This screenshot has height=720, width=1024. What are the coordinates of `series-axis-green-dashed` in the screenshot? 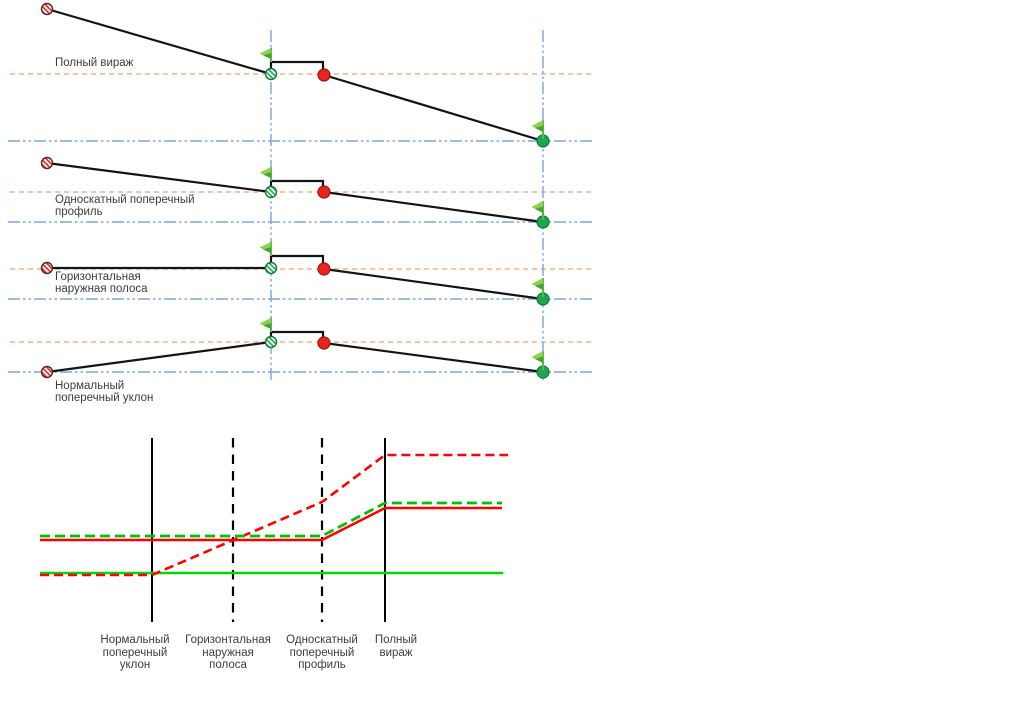 It's located at (271, 519).